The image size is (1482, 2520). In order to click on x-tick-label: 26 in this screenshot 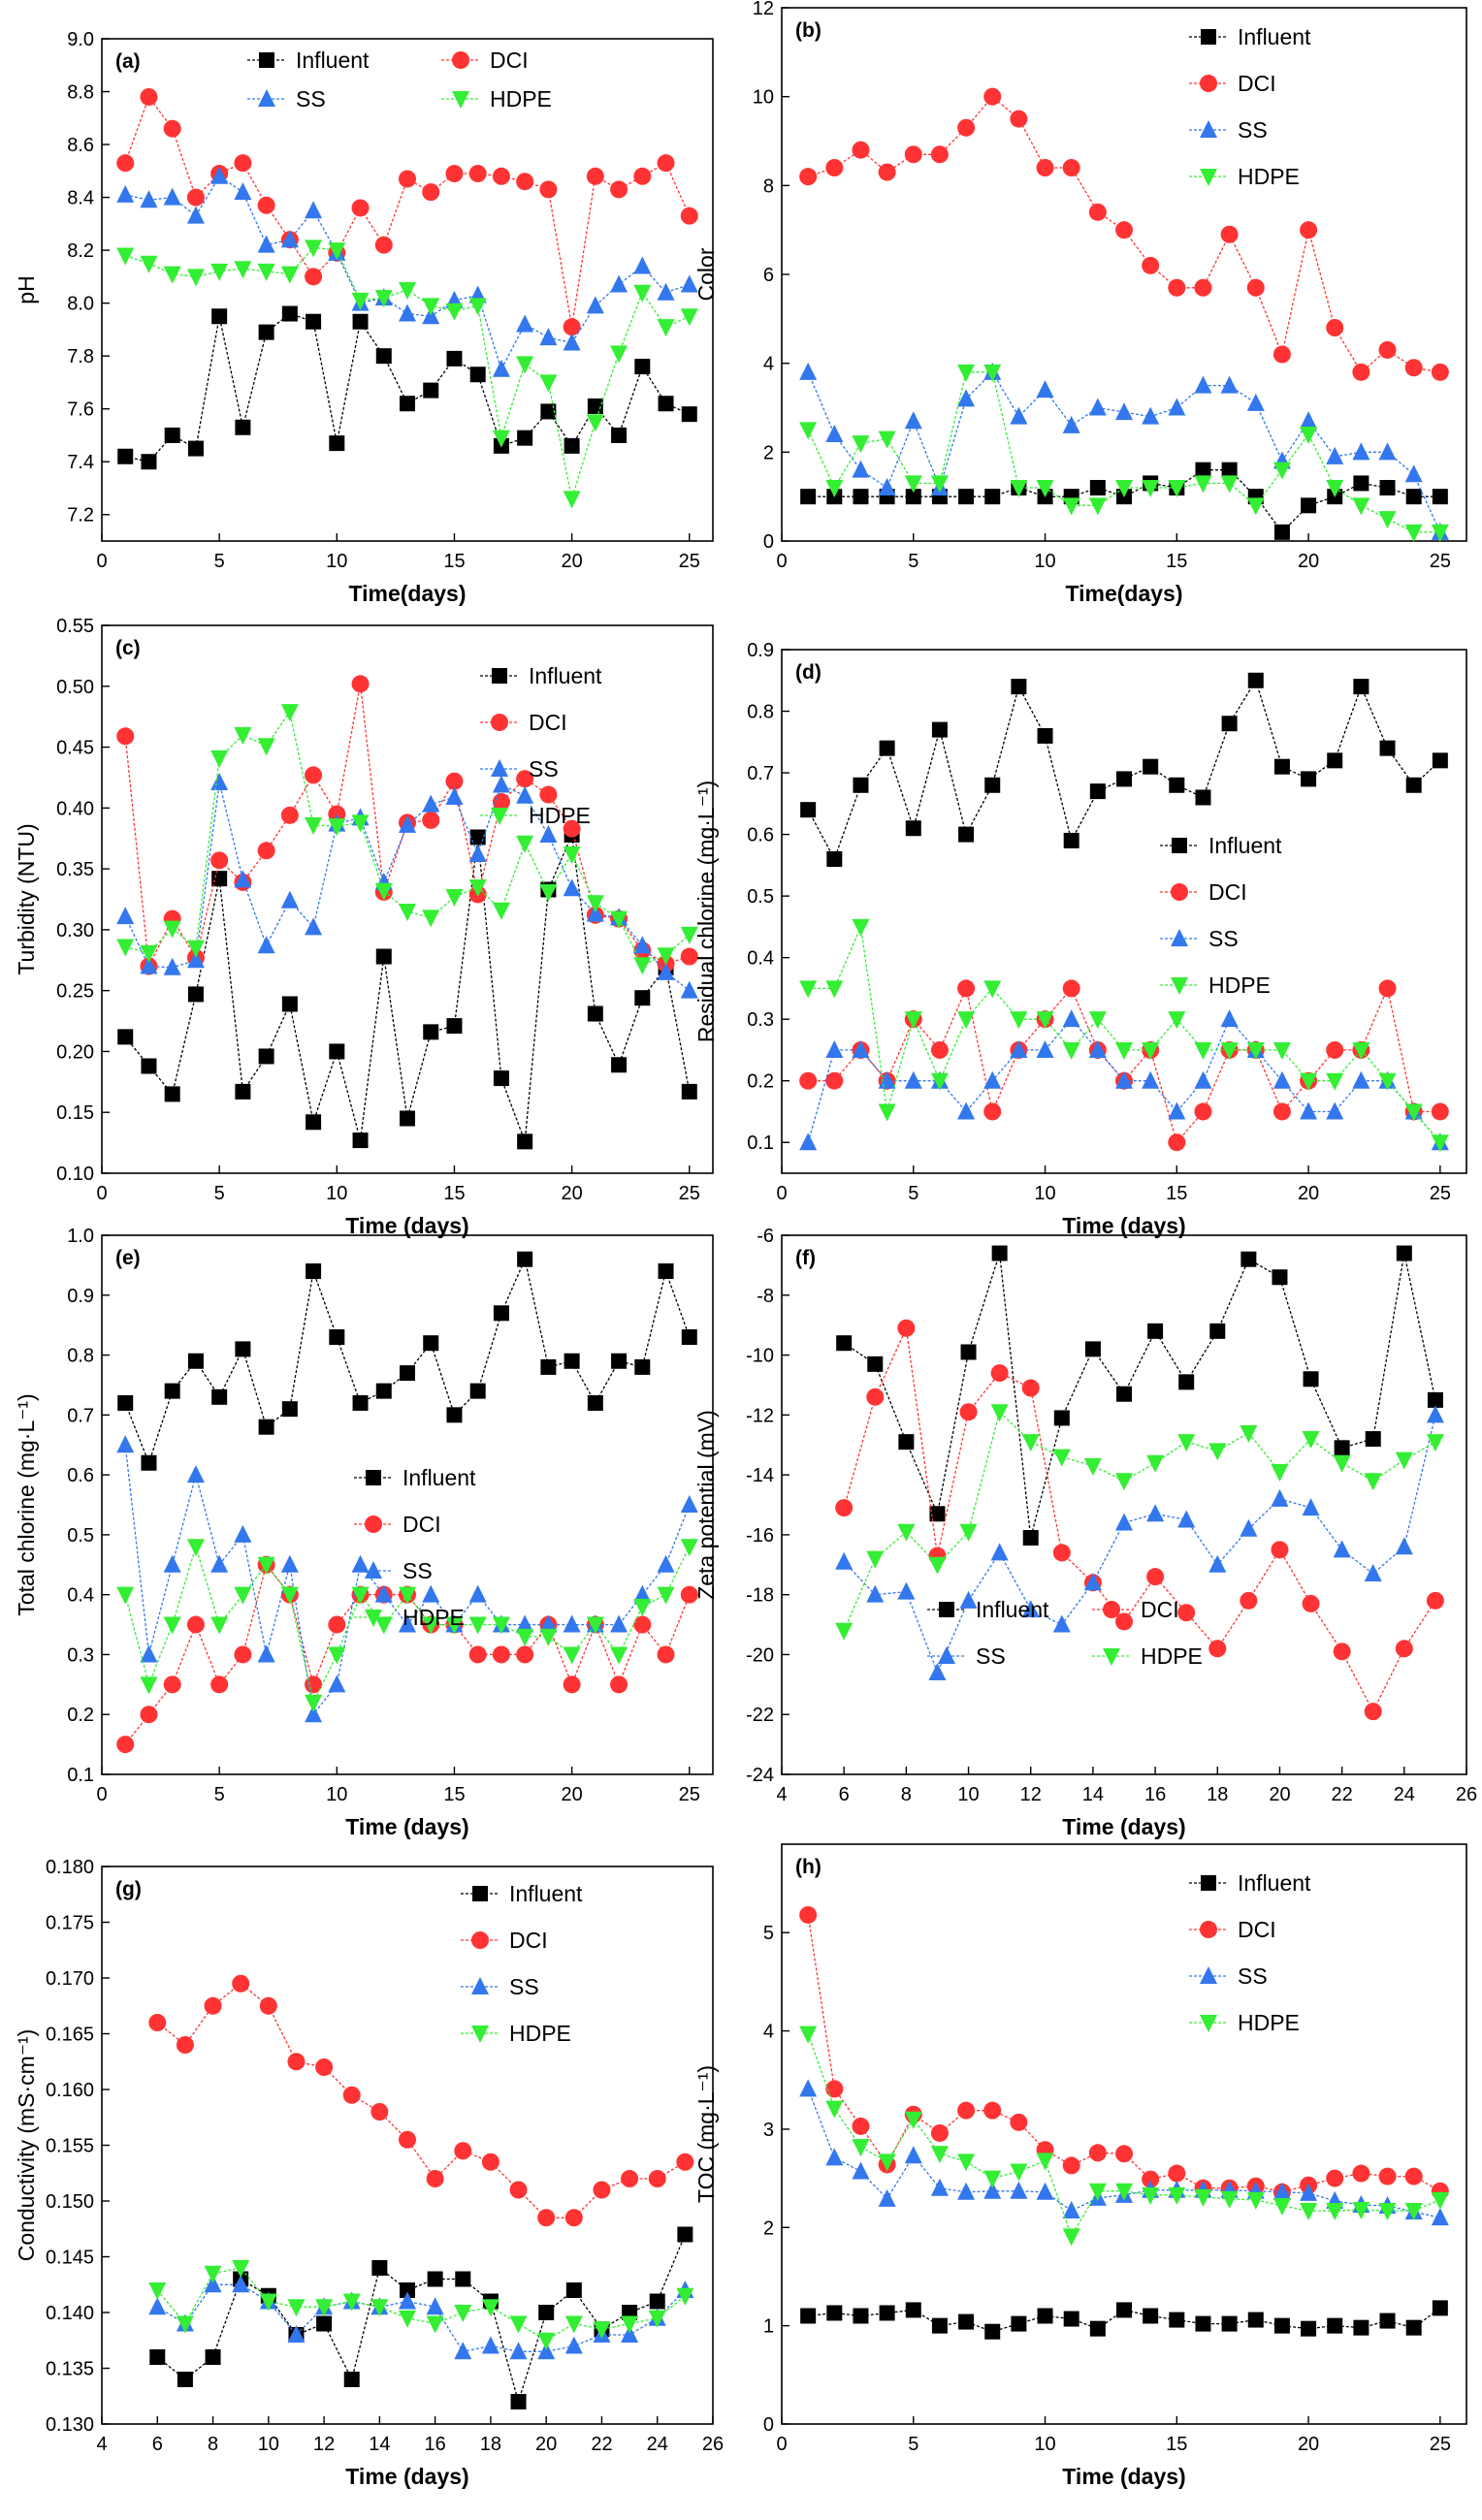, I will do `click(1466, 1795)`.